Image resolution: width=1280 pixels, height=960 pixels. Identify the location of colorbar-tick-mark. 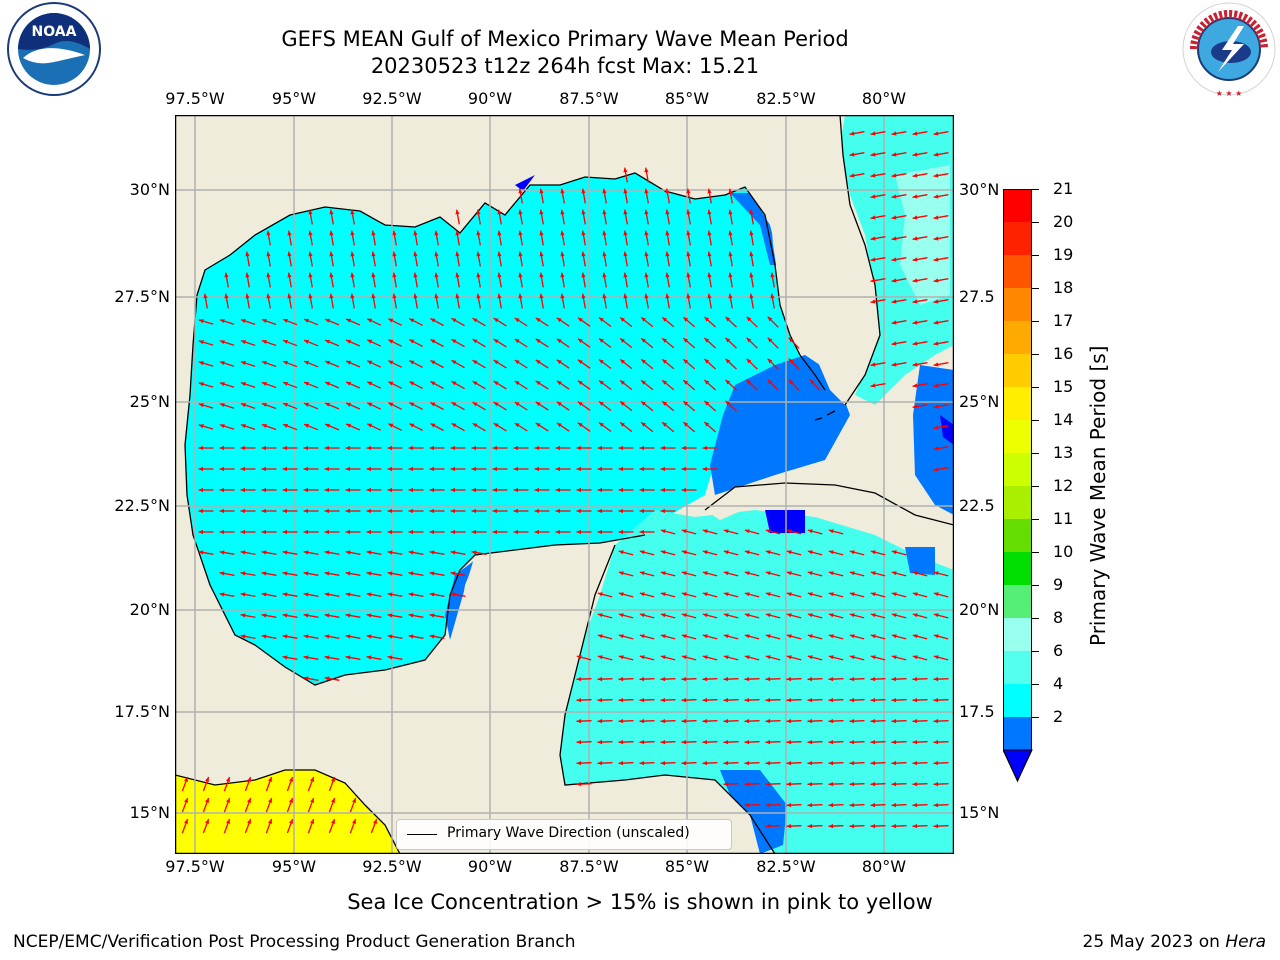
(1035, 453).